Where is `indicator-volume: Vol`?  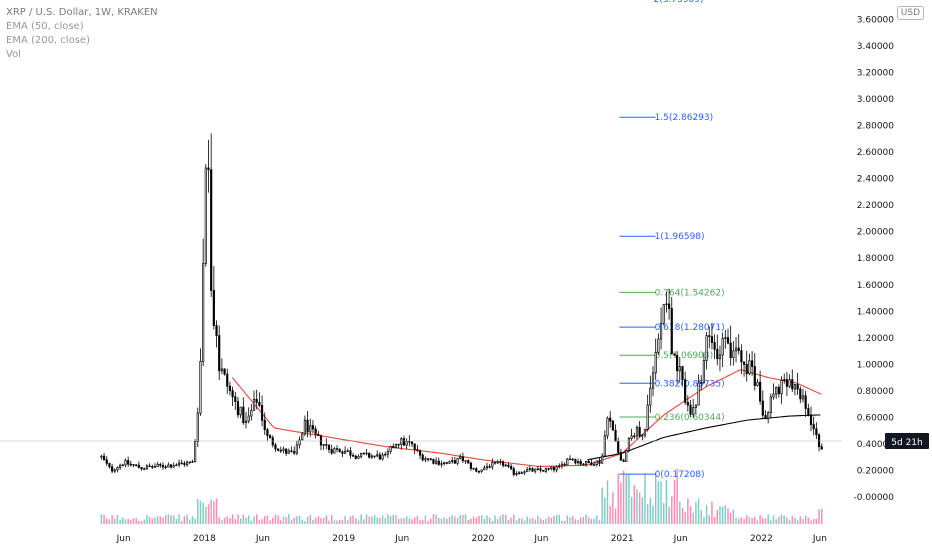 indicator-volume: Vol is located at coordinates (13, 54).